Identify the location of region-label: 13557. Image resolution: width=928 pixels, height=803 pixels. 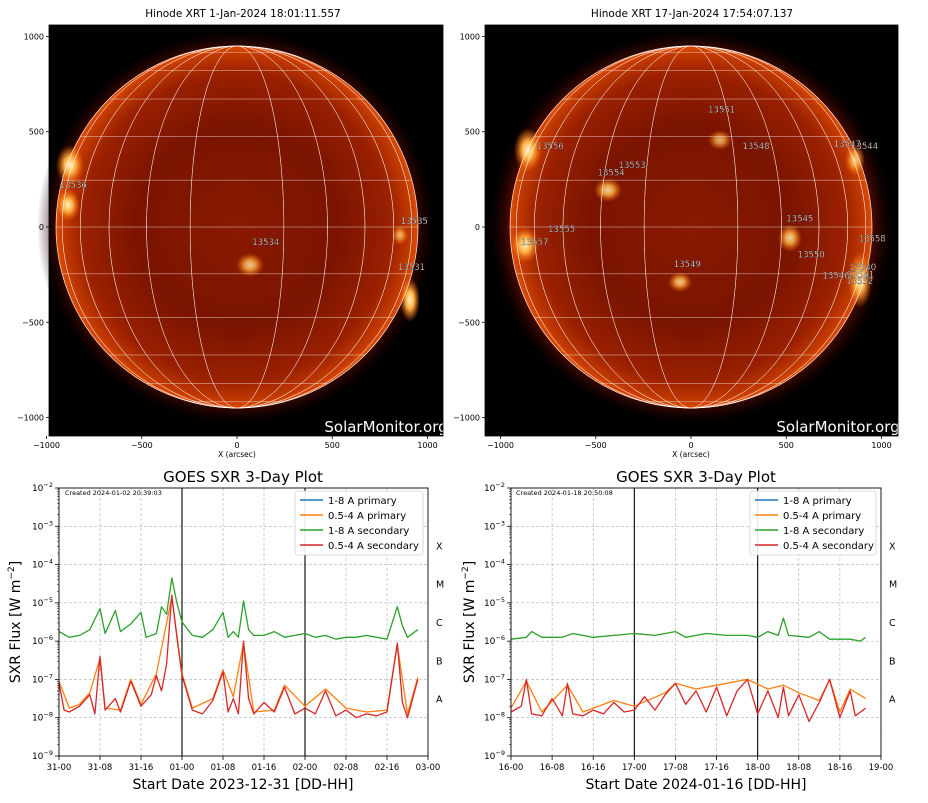
(534, 243).